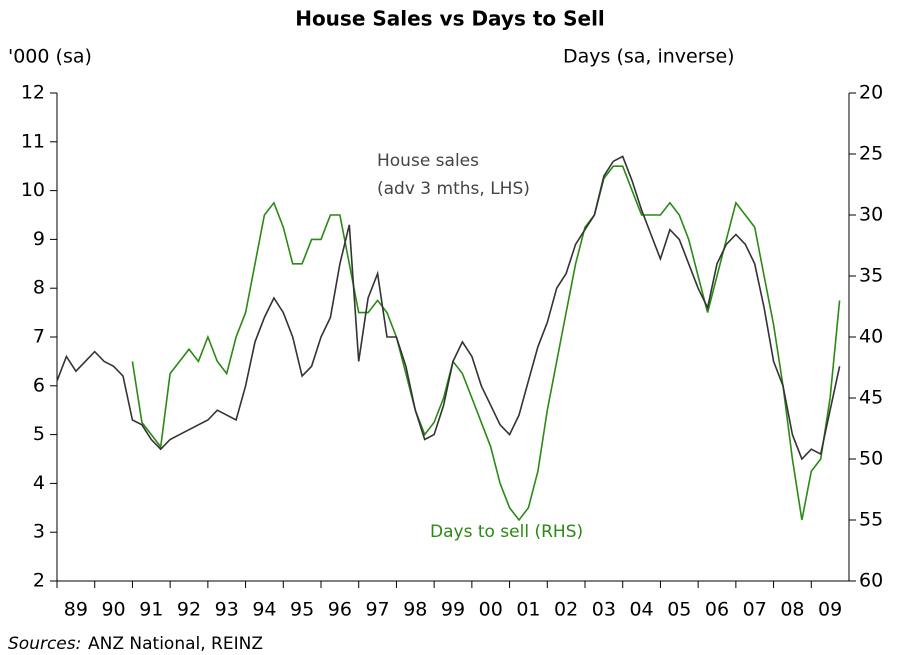 This screenshot has width=901, height=655. What do you see at coordinates (871, 459) in the screenshot?
I see `y2-tick-label: 50` at bounding box center [871, 459].